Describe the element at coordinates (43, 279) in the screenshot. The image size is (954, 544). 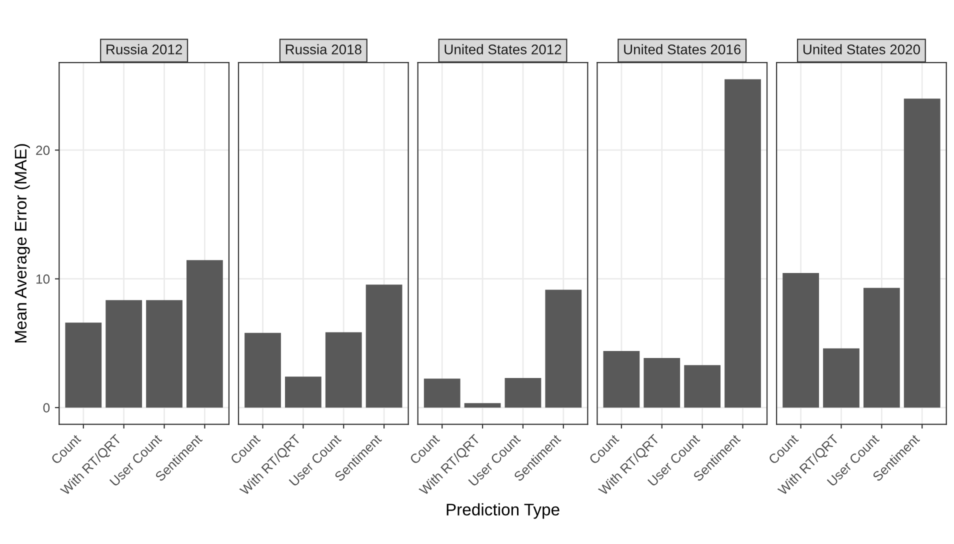
I see `y-tick-label: 10` at that location.